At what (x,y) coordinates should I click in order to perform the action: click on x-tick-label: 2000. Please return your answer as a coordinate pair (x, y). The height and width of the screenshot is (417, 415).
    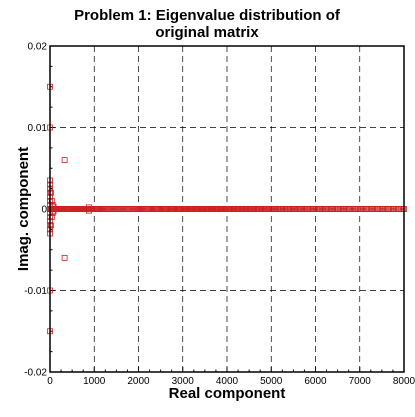
    Looking at the image, I should click on (138, 381).